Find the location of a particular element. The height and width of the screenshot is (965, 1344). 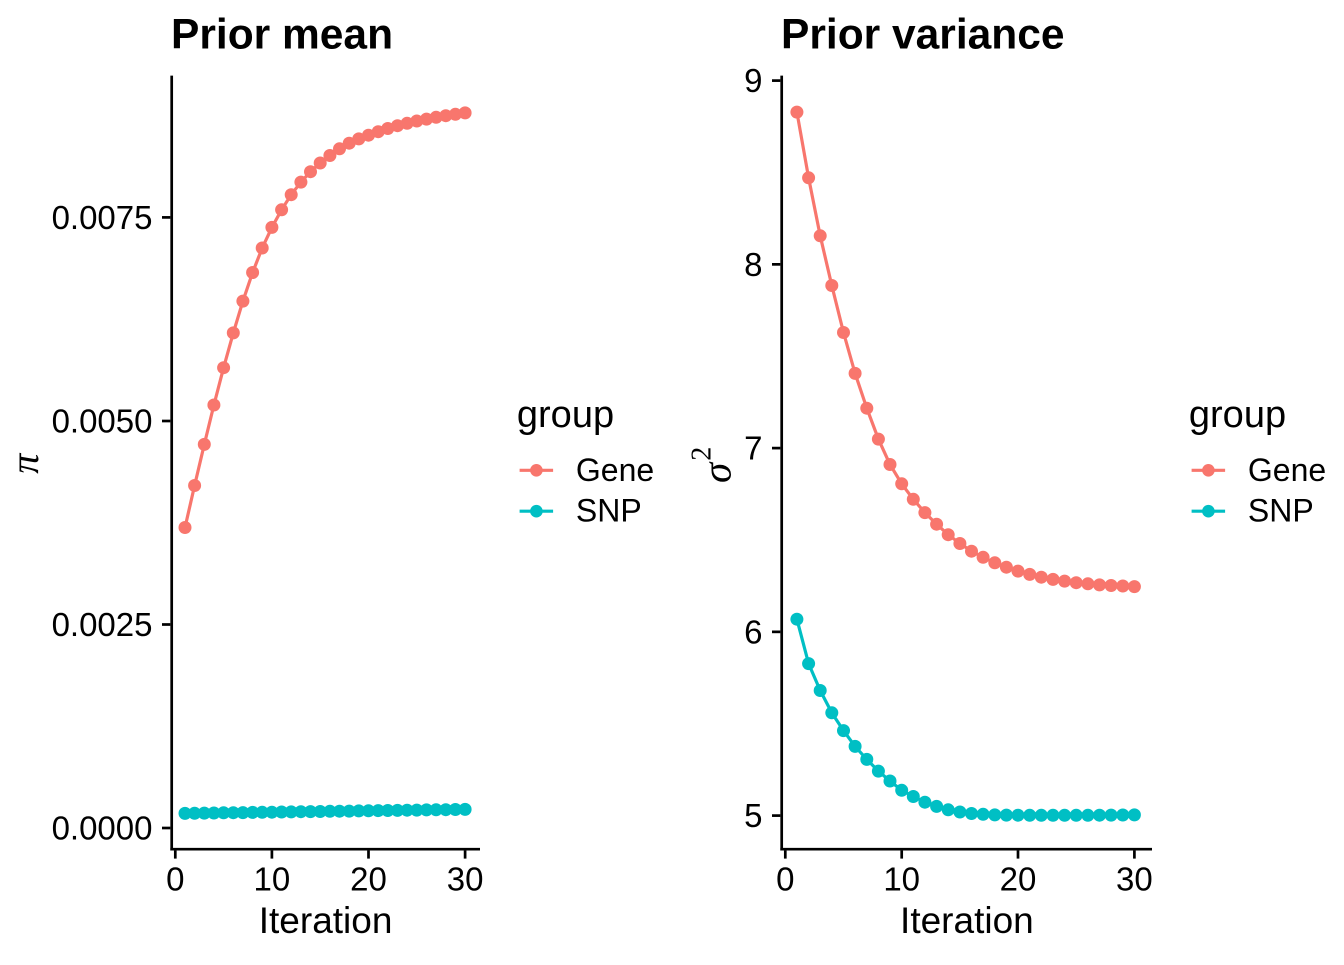

svg-text: 0.0000 is located at coordinates (102, 828).